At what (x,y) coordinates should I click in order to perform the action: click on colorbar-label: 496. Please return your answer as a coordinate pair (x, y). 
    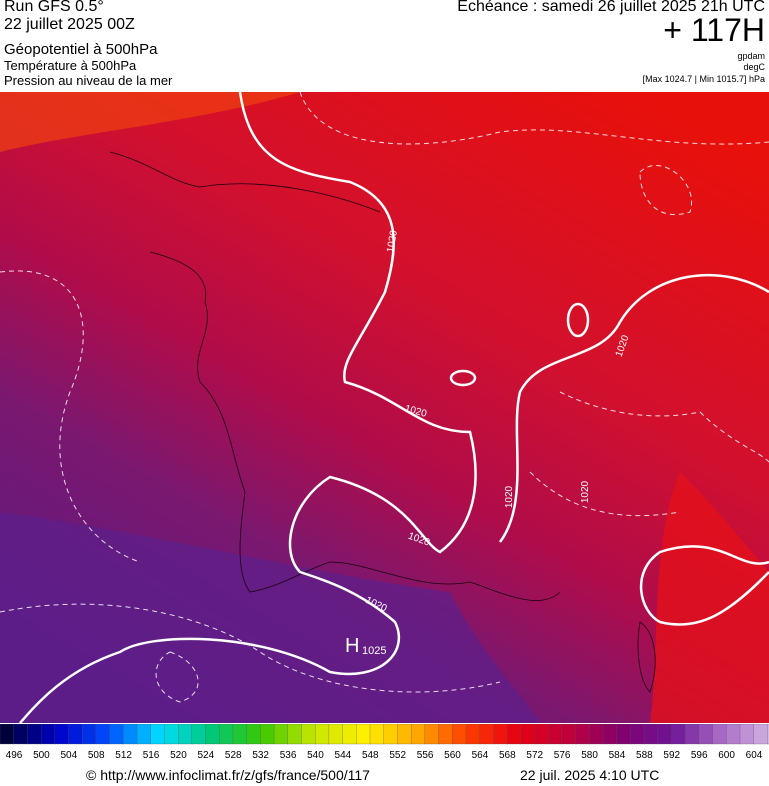
    Looking at the image, I should click on (14, 755).